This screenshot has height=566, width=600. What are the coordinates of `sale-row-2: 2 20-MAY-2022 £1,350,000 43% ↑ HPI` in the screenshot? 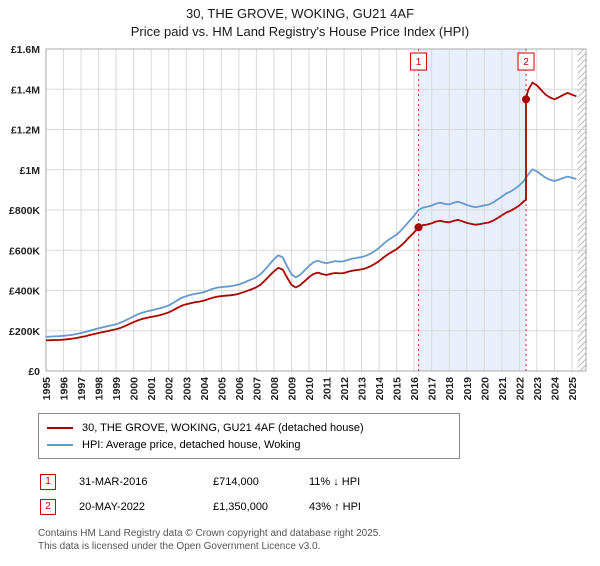 It's located at (320, 506).